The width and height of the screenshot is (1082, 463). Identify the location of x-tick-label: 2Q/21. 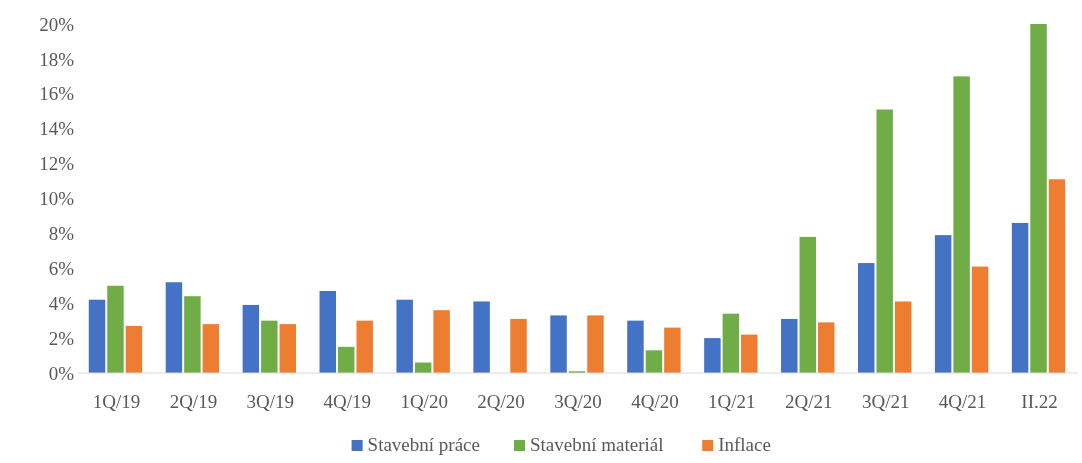
(809, 401).